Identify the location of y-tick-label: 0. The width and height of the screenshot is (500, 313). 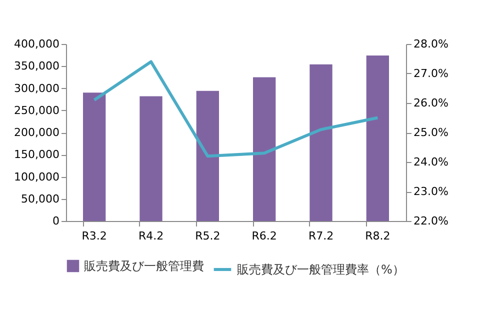
(56, 221).